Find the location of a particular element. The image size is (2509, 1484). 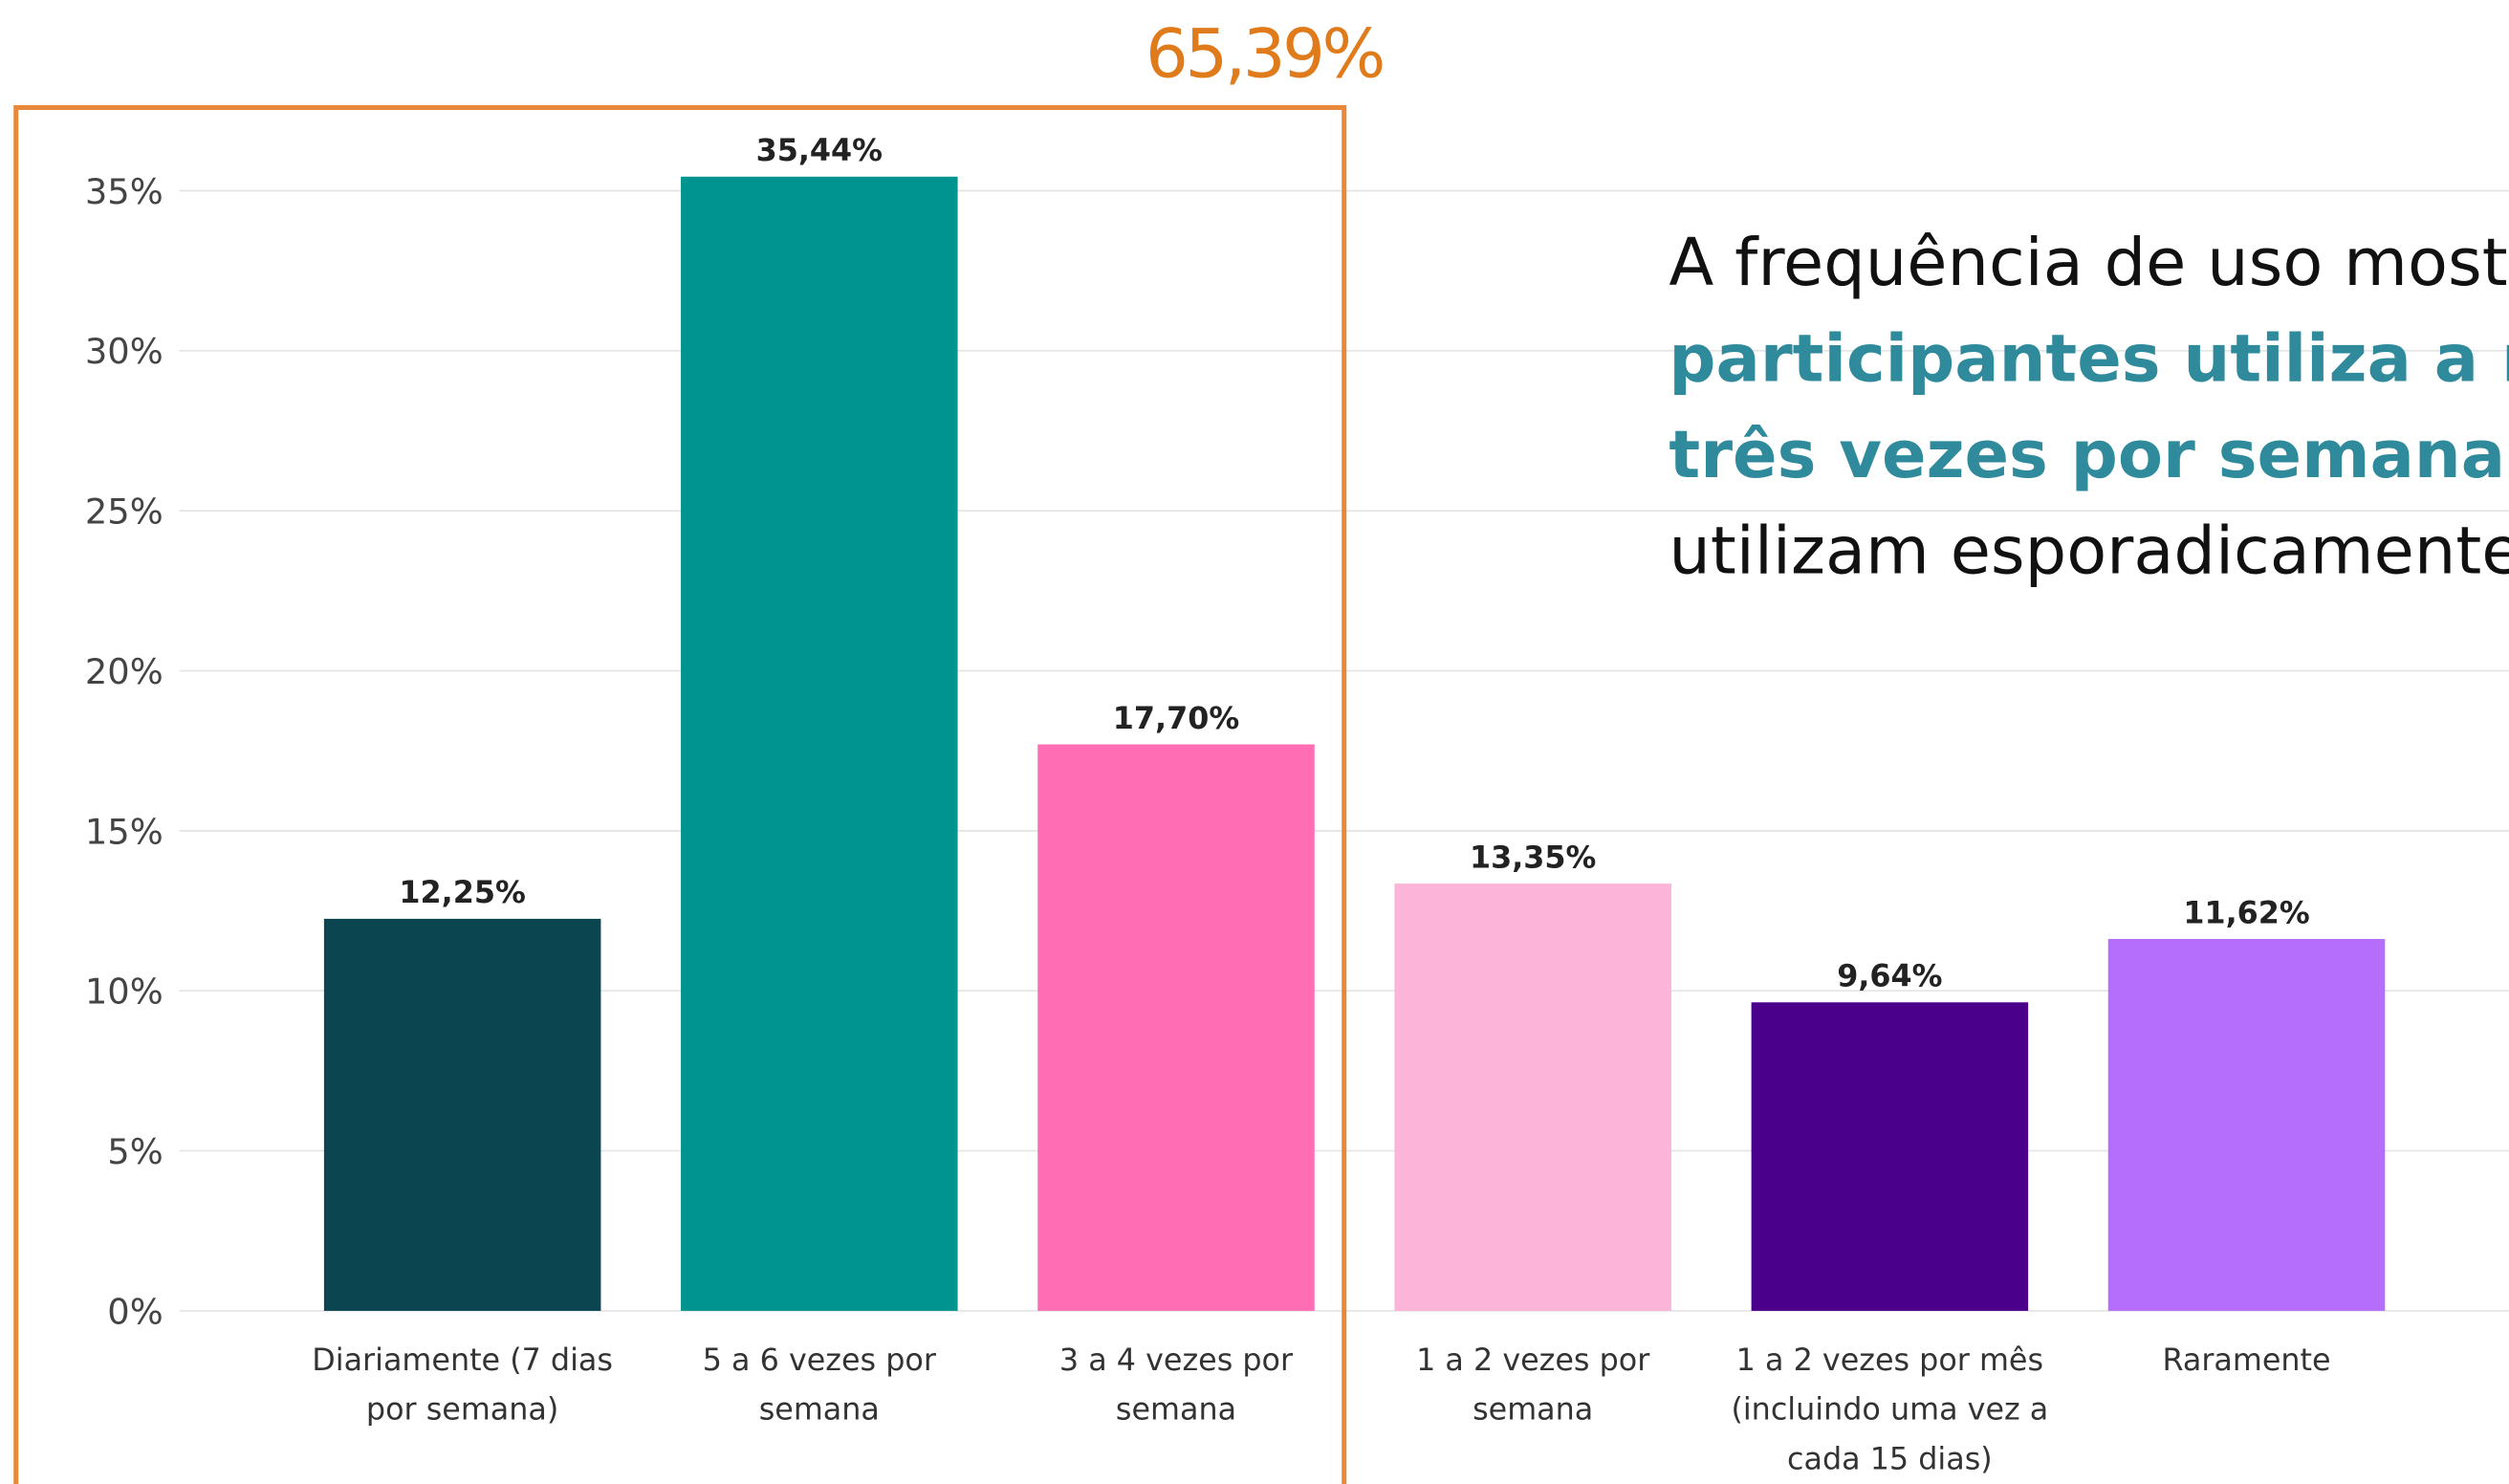

x-tick-label-line: Raramente is located at coordinates (2247, 1360).